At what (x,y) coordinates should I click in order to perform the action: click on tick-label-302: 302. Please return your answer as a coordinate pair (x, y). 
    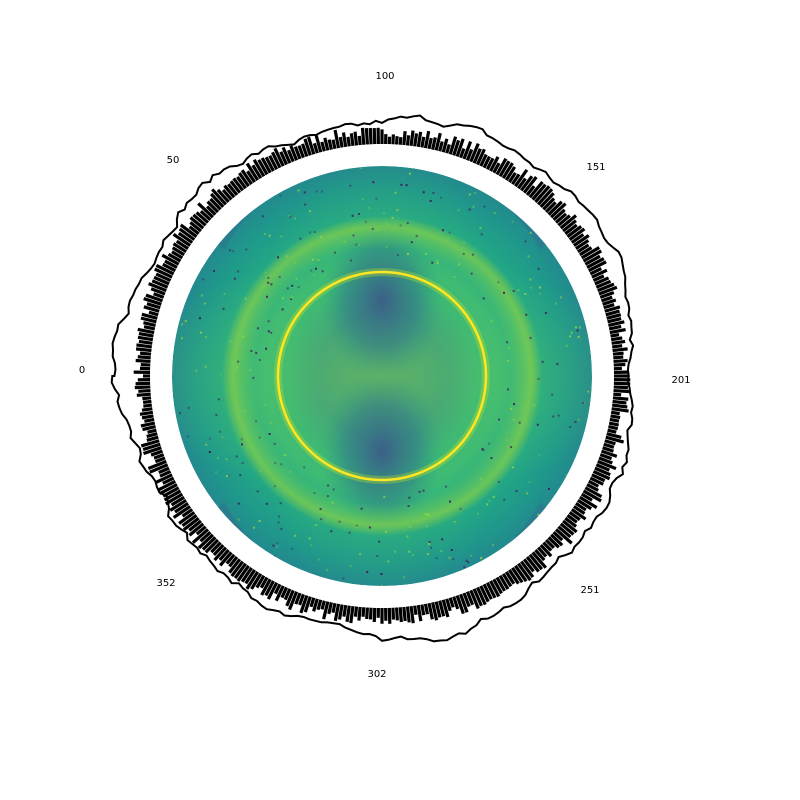
    Looking at the image, I should click on (376, 674).